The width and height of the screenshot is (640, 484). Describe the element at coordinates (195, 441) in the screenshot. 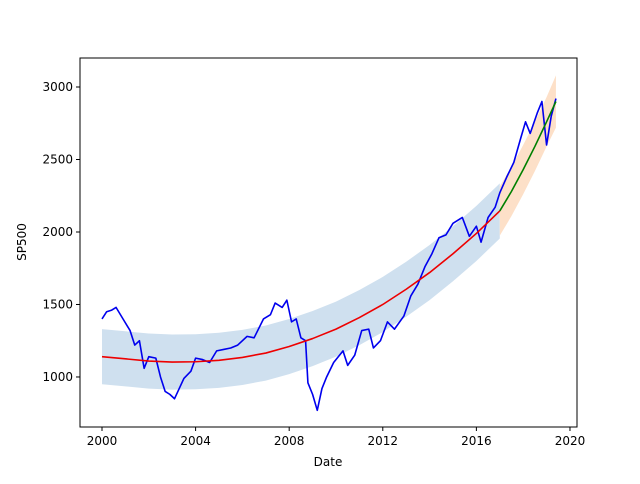

I see `x-tick-label: 2004` at that location.